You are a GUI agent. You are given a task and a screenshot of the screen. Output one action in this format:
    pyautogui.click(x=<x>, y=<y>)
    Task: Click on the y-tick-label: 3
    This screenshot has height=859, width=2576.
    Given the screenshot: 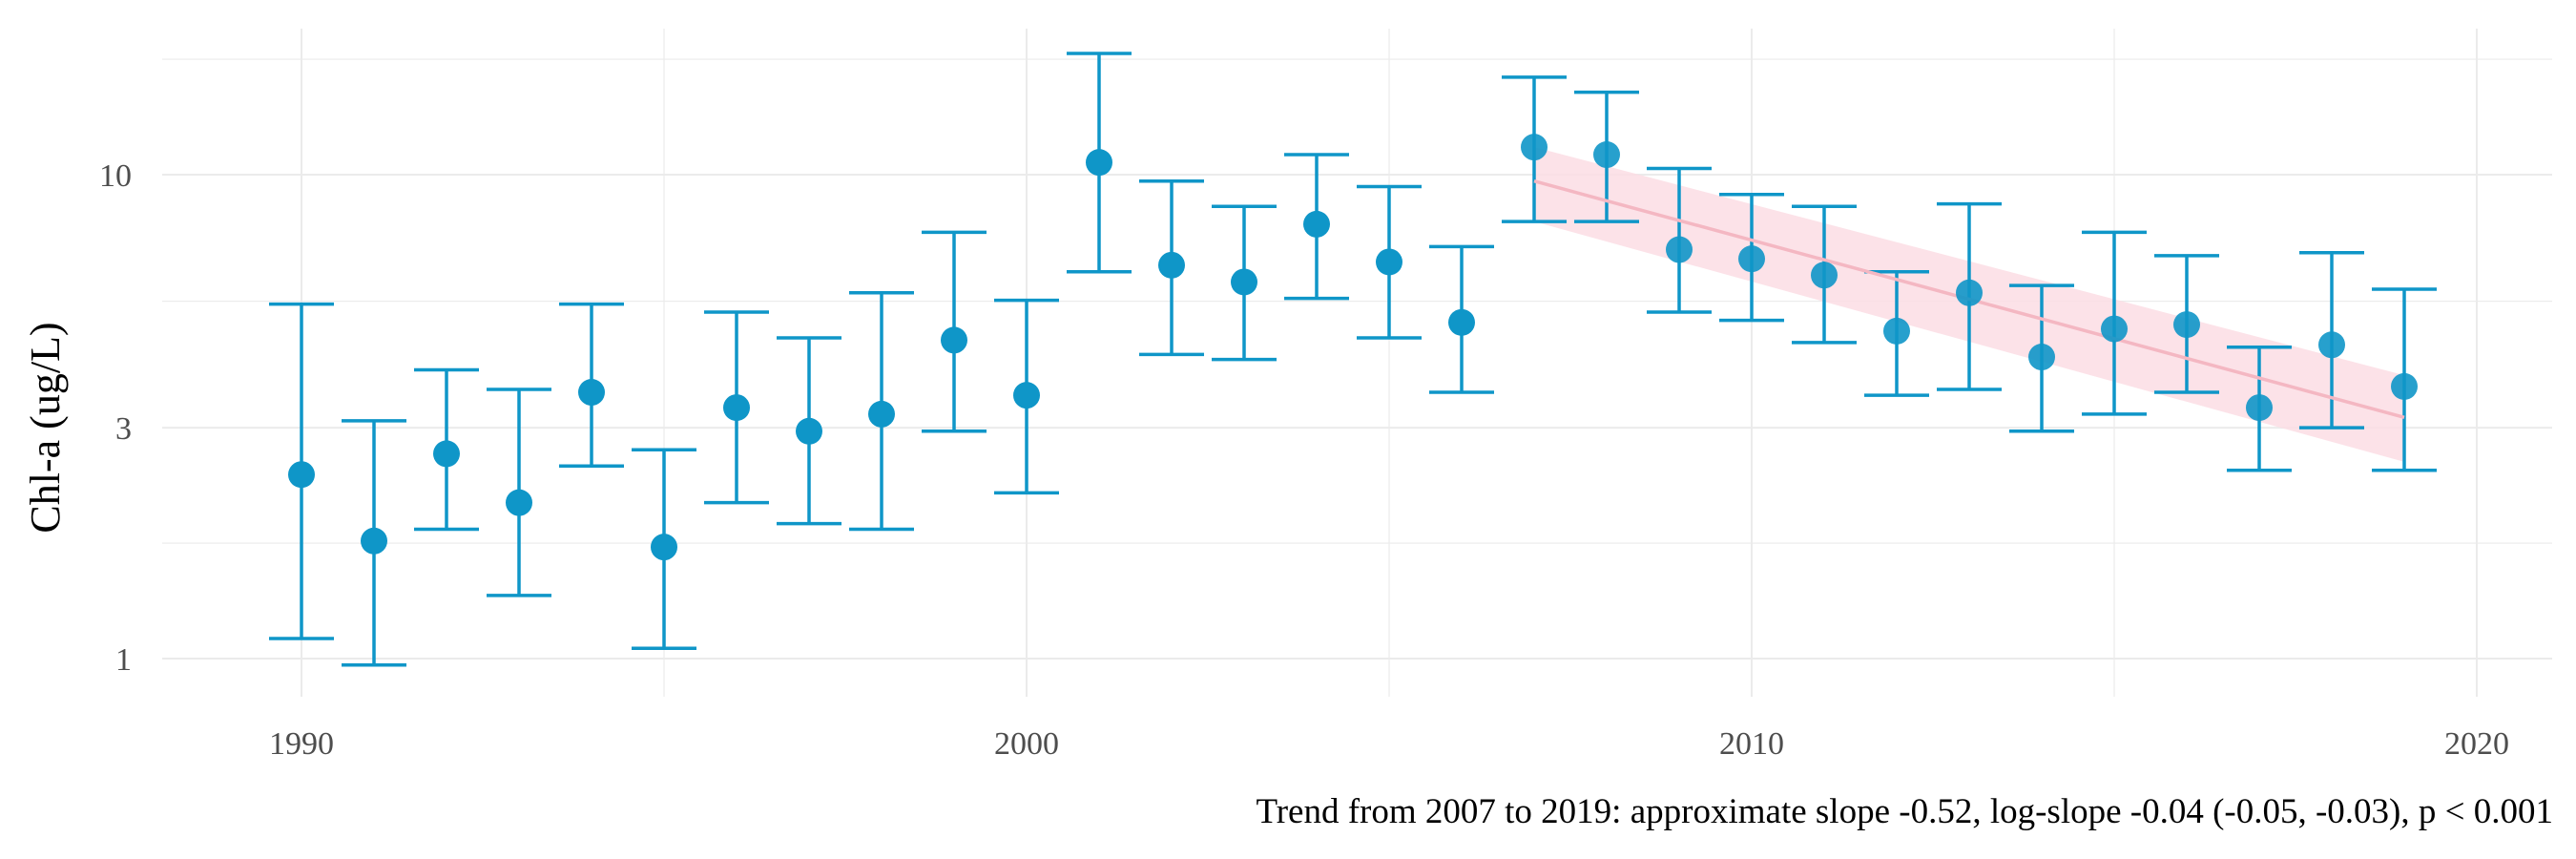 What is the action you would take?
    pyautogui.click(x=123, y=429)
    